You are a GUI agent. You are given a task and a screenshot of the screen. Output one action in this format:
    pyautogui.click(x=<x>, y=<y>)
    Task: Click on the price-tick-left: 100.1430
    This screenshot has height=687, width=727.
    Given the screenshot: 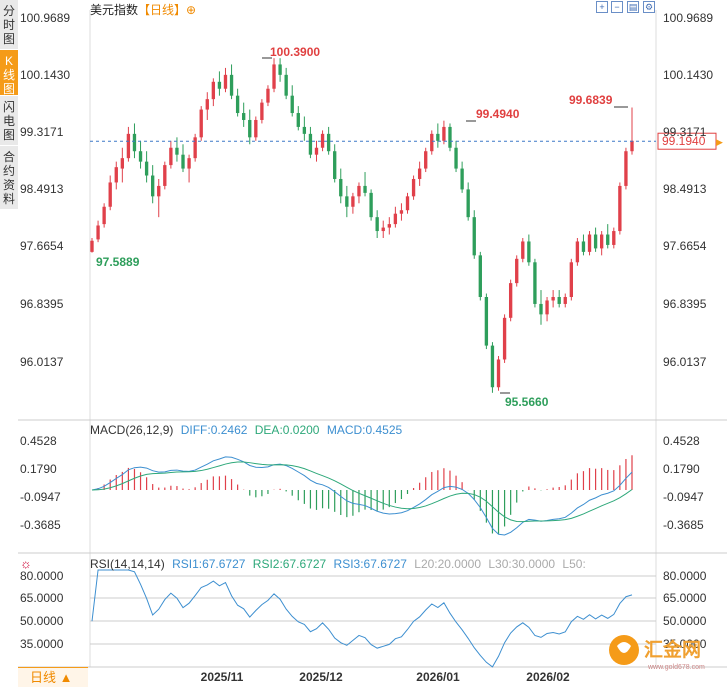 What is the action you would take?
    pyautogui.click(x=45, y=75)
    